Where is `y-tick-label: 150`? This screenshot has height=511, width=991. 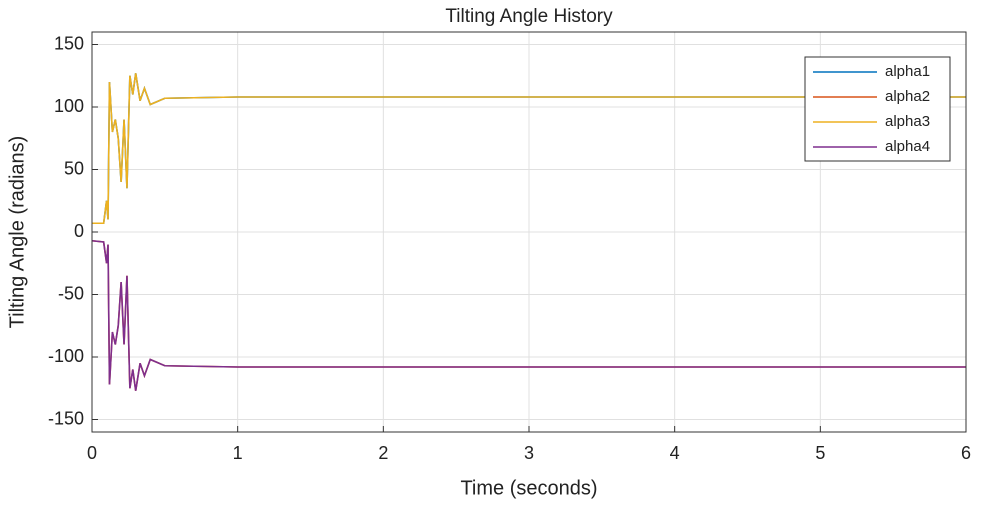 y-tick-label: 150 is located at coordinates (69, 43).